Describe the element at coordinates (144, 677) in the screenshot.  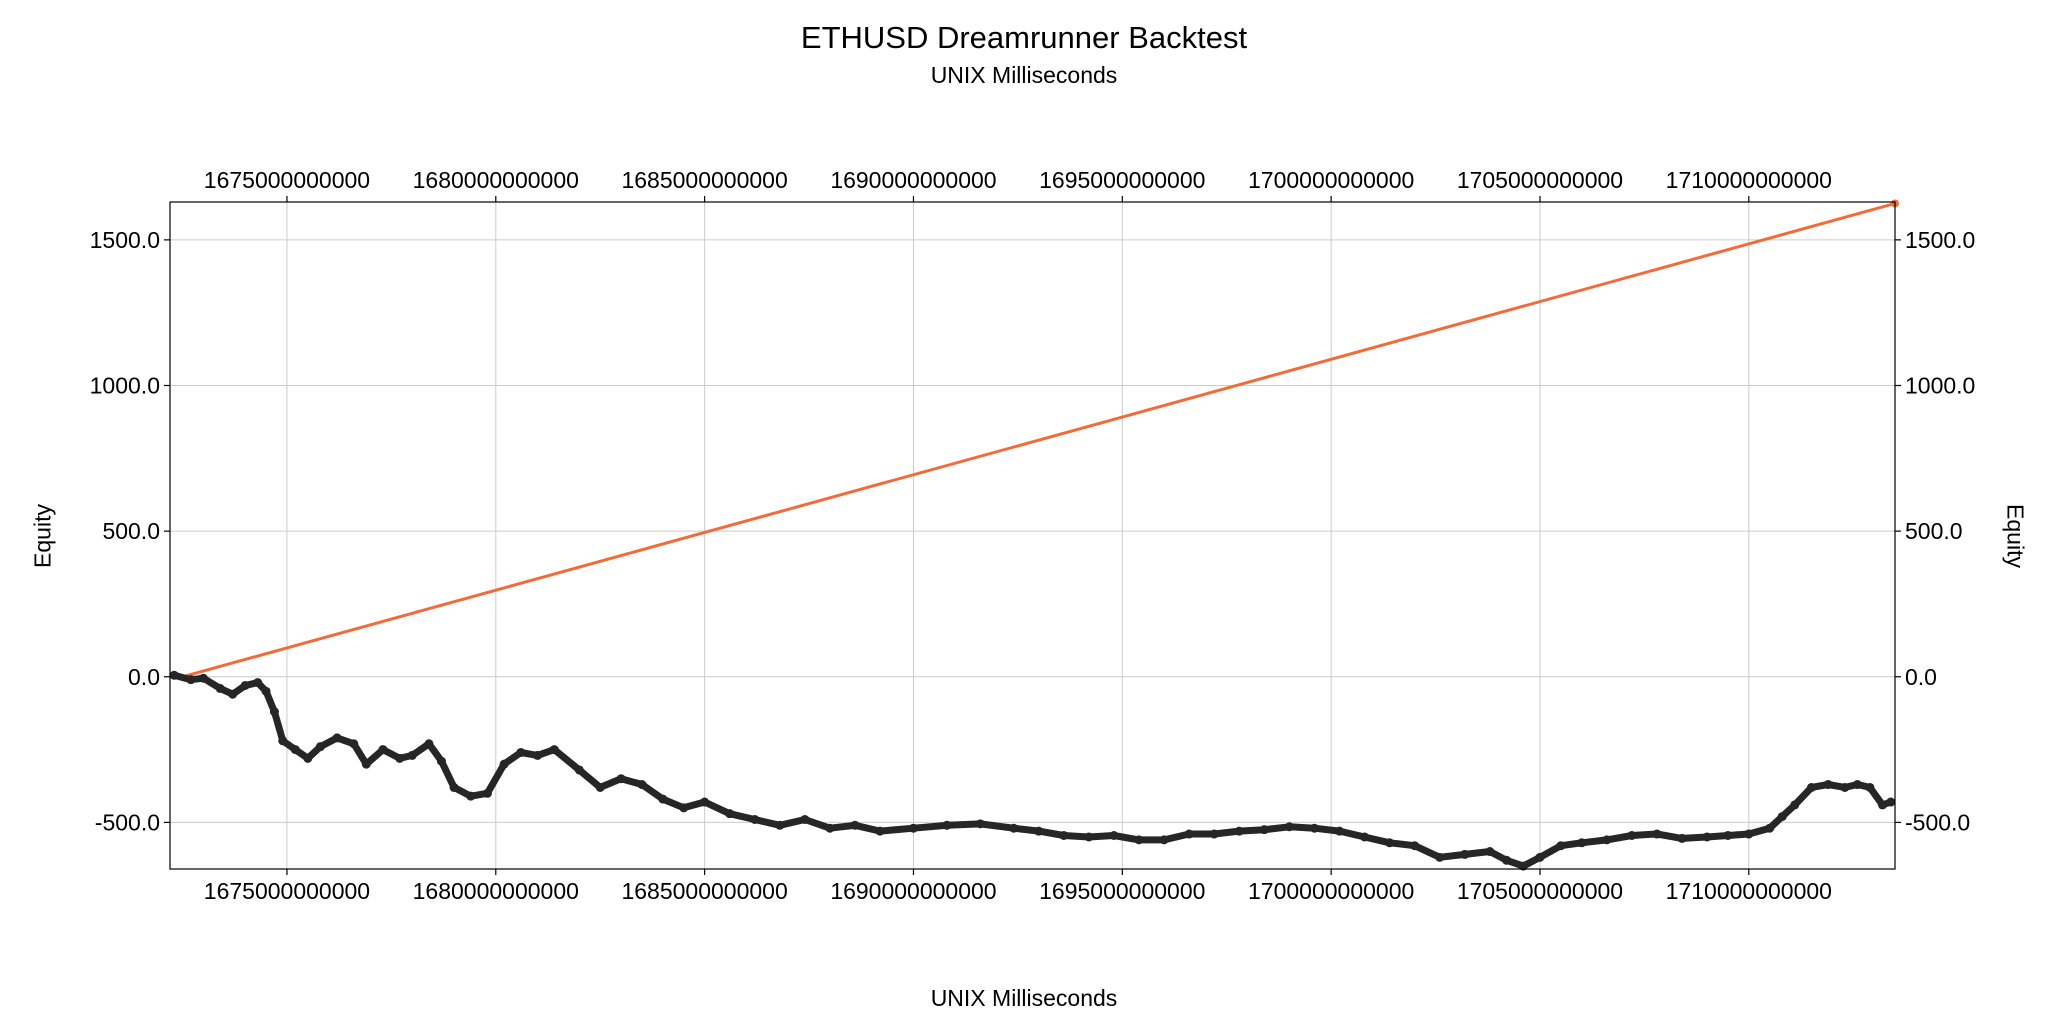
I see `y-tick-label-left: 0.0` at that location.